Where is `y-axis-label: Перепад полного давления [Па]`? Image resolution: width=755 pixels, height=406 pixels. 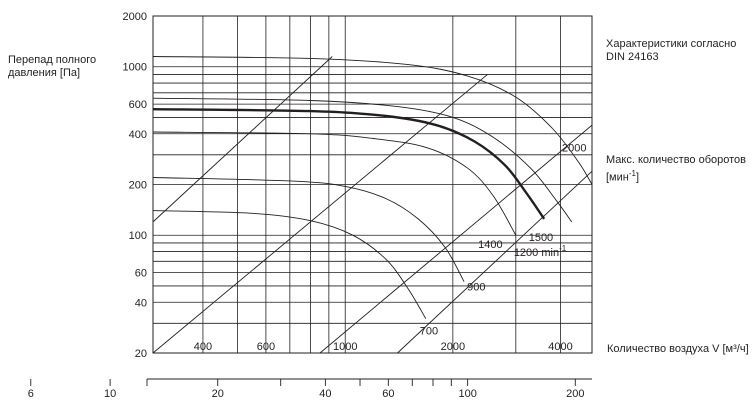
y-axis-label: Перепад полного давления [Па] is located at coordinates (52, 66).